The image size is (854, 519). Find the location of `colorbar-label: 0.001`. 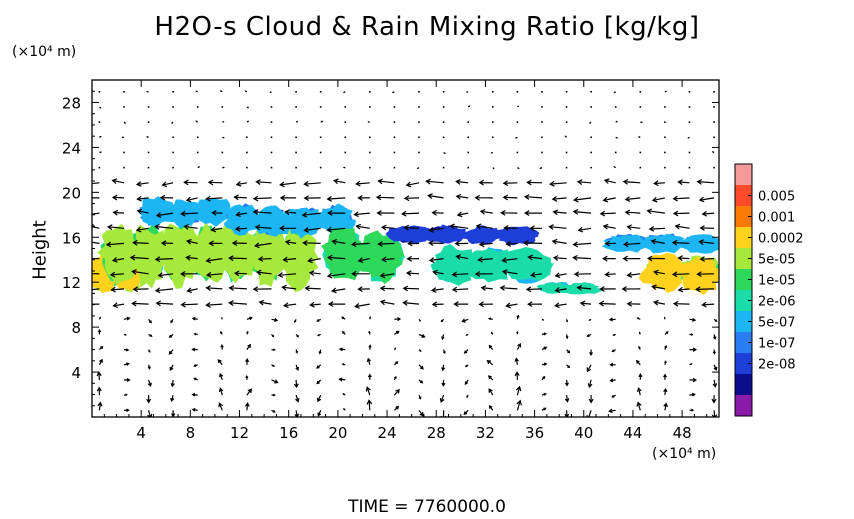

colorbar-label: 0.001 is located at coordinates (776, 218).